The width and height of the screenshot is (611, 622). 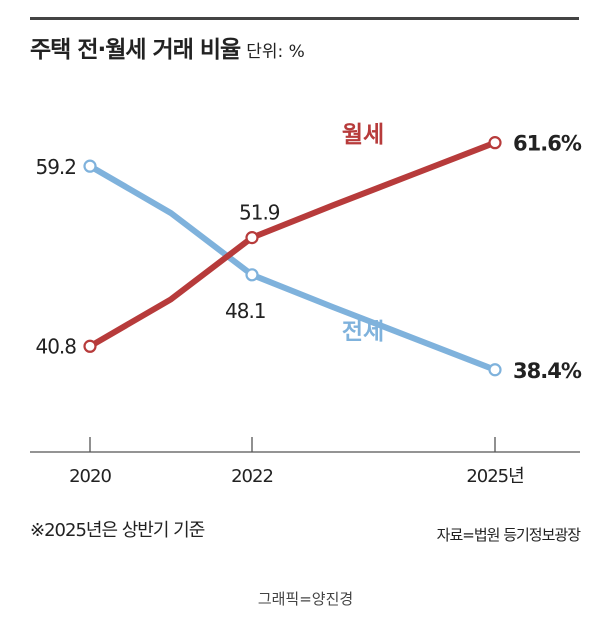 I want to click on data-label: 40.8, so click(x=55, y=346).